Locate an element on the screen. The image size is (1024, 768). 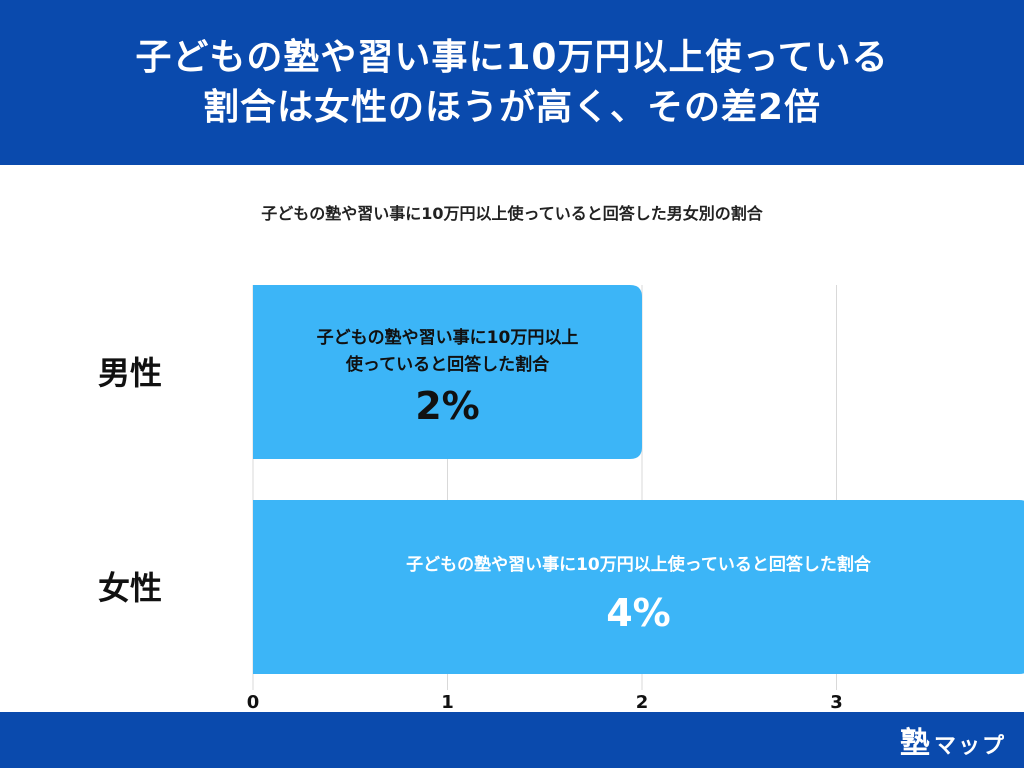
x-tick-label: 0 is located at coordinates (253, 702).